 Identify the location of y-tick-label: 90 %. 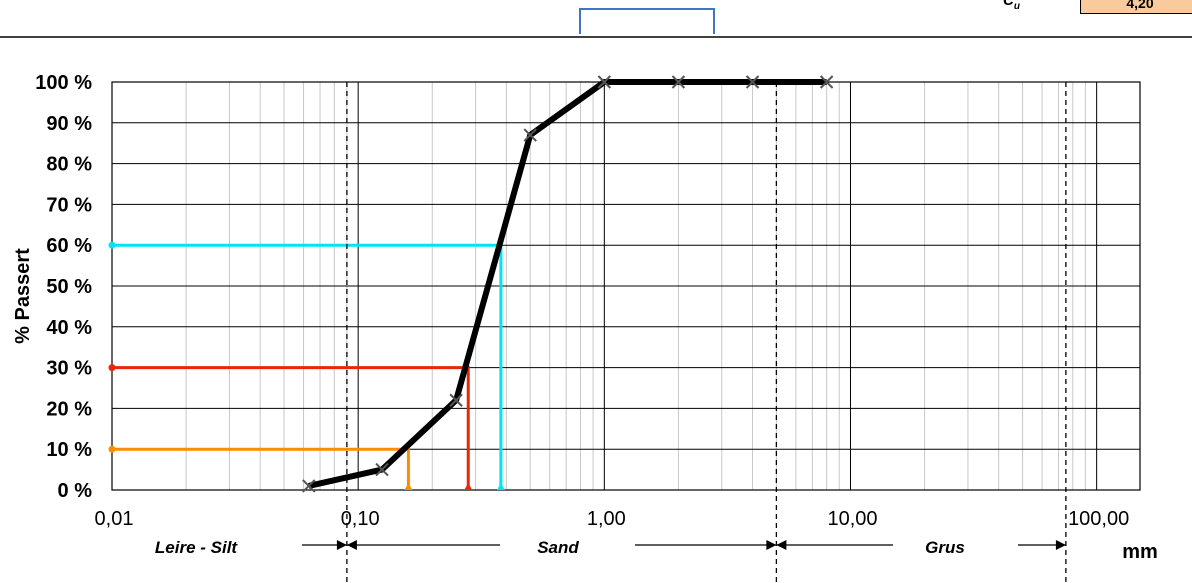
(69, 124).